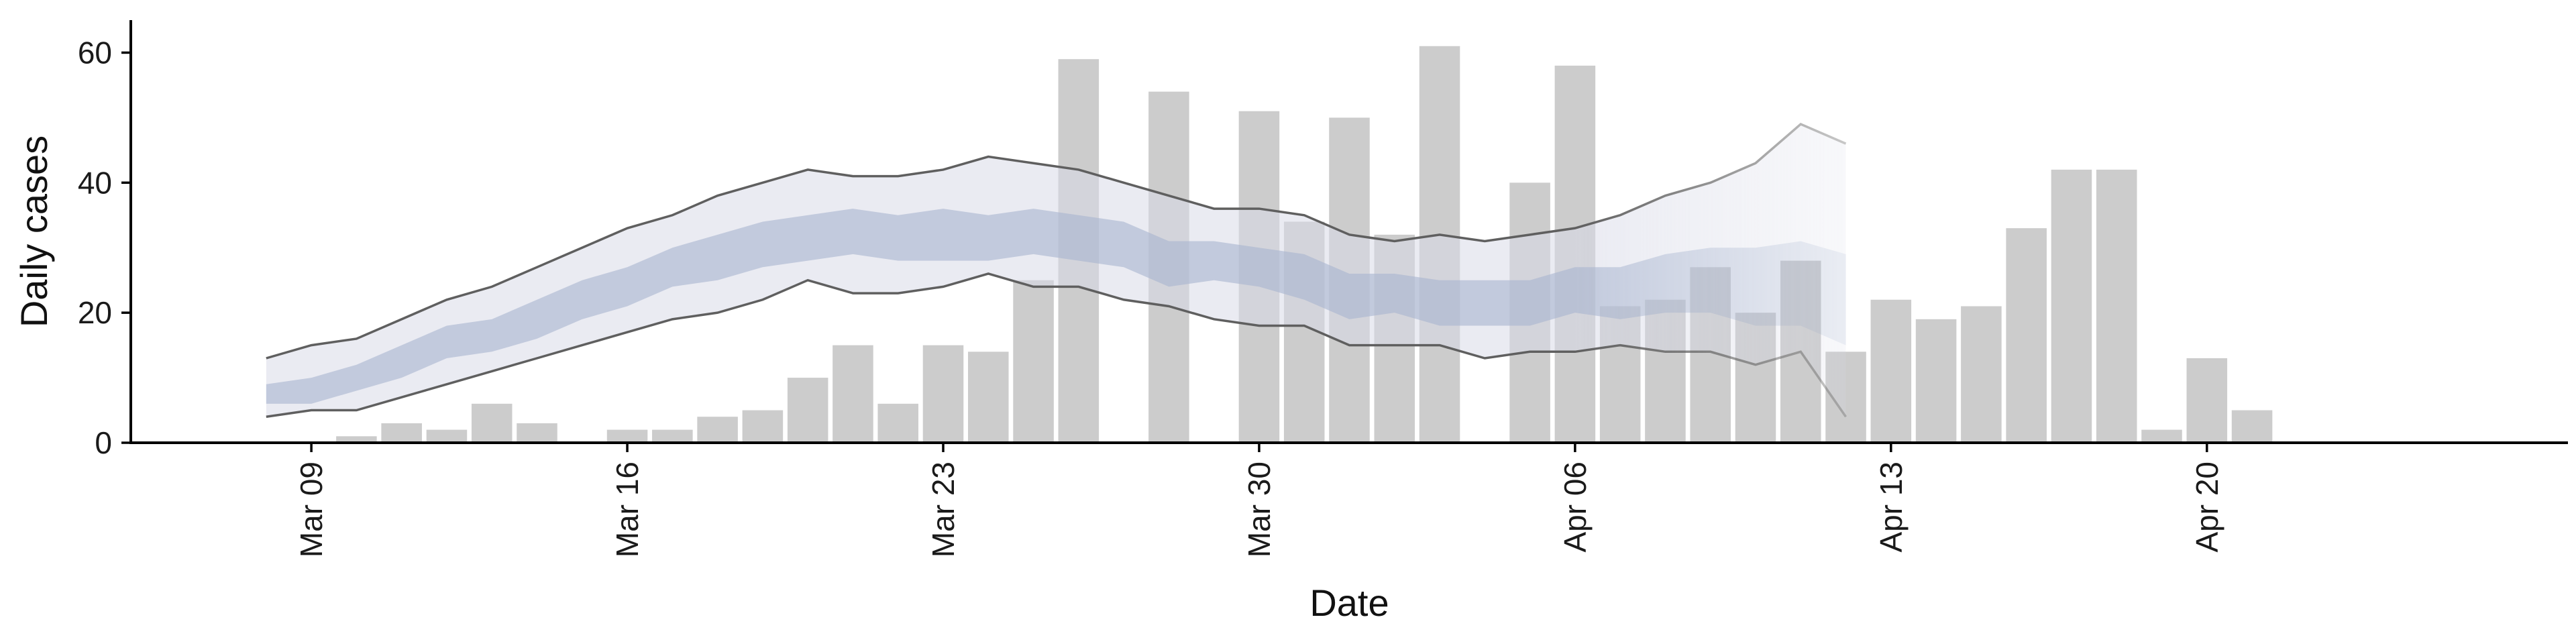 This screenshot has height=644, width=2576. What do you see at coordinates (103, 442) in the screenshot?
I see `y-tick-label: 0` at bounding box center [103, 442].